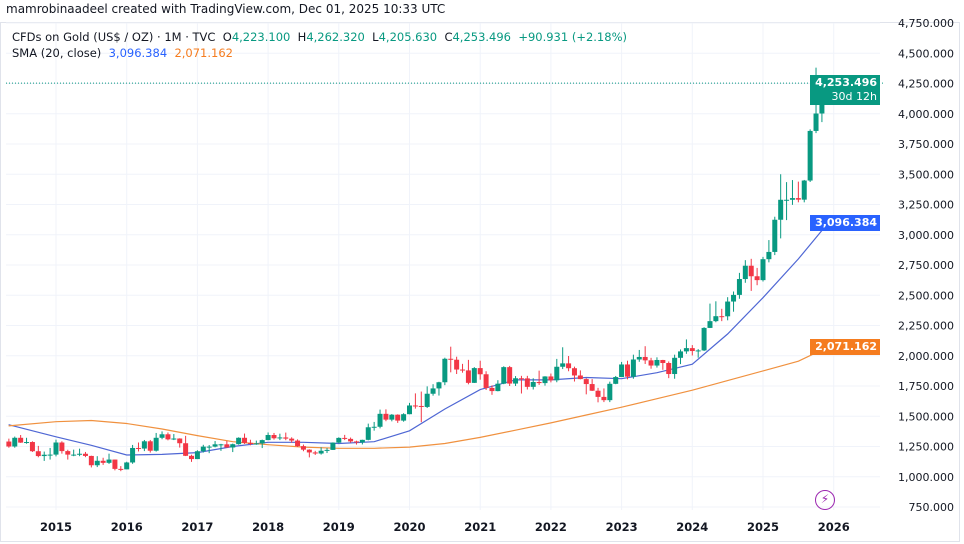  I want to click on y-tick-label: 1,250.000, so click(926, 447).